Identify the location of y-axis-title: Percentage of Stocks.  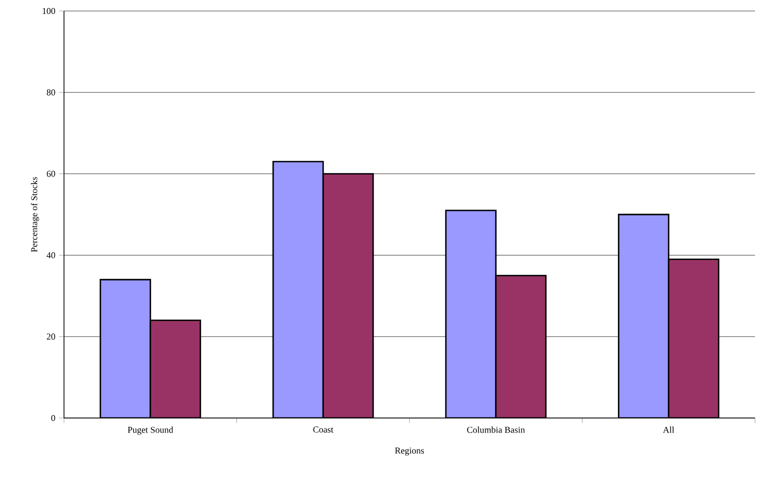
(35, 214).